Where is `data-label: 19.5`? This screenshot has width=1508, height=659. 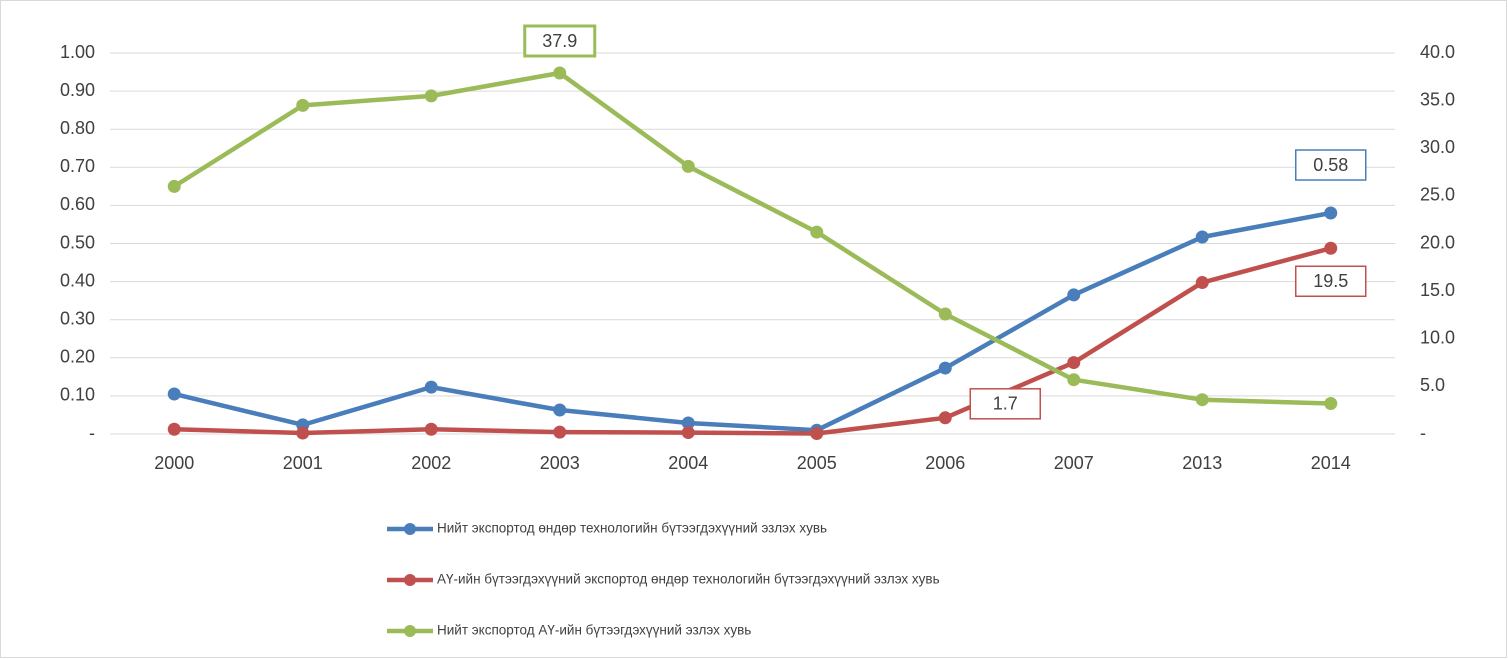 data-label: 19.5 is located at coordinates (1330, 281).